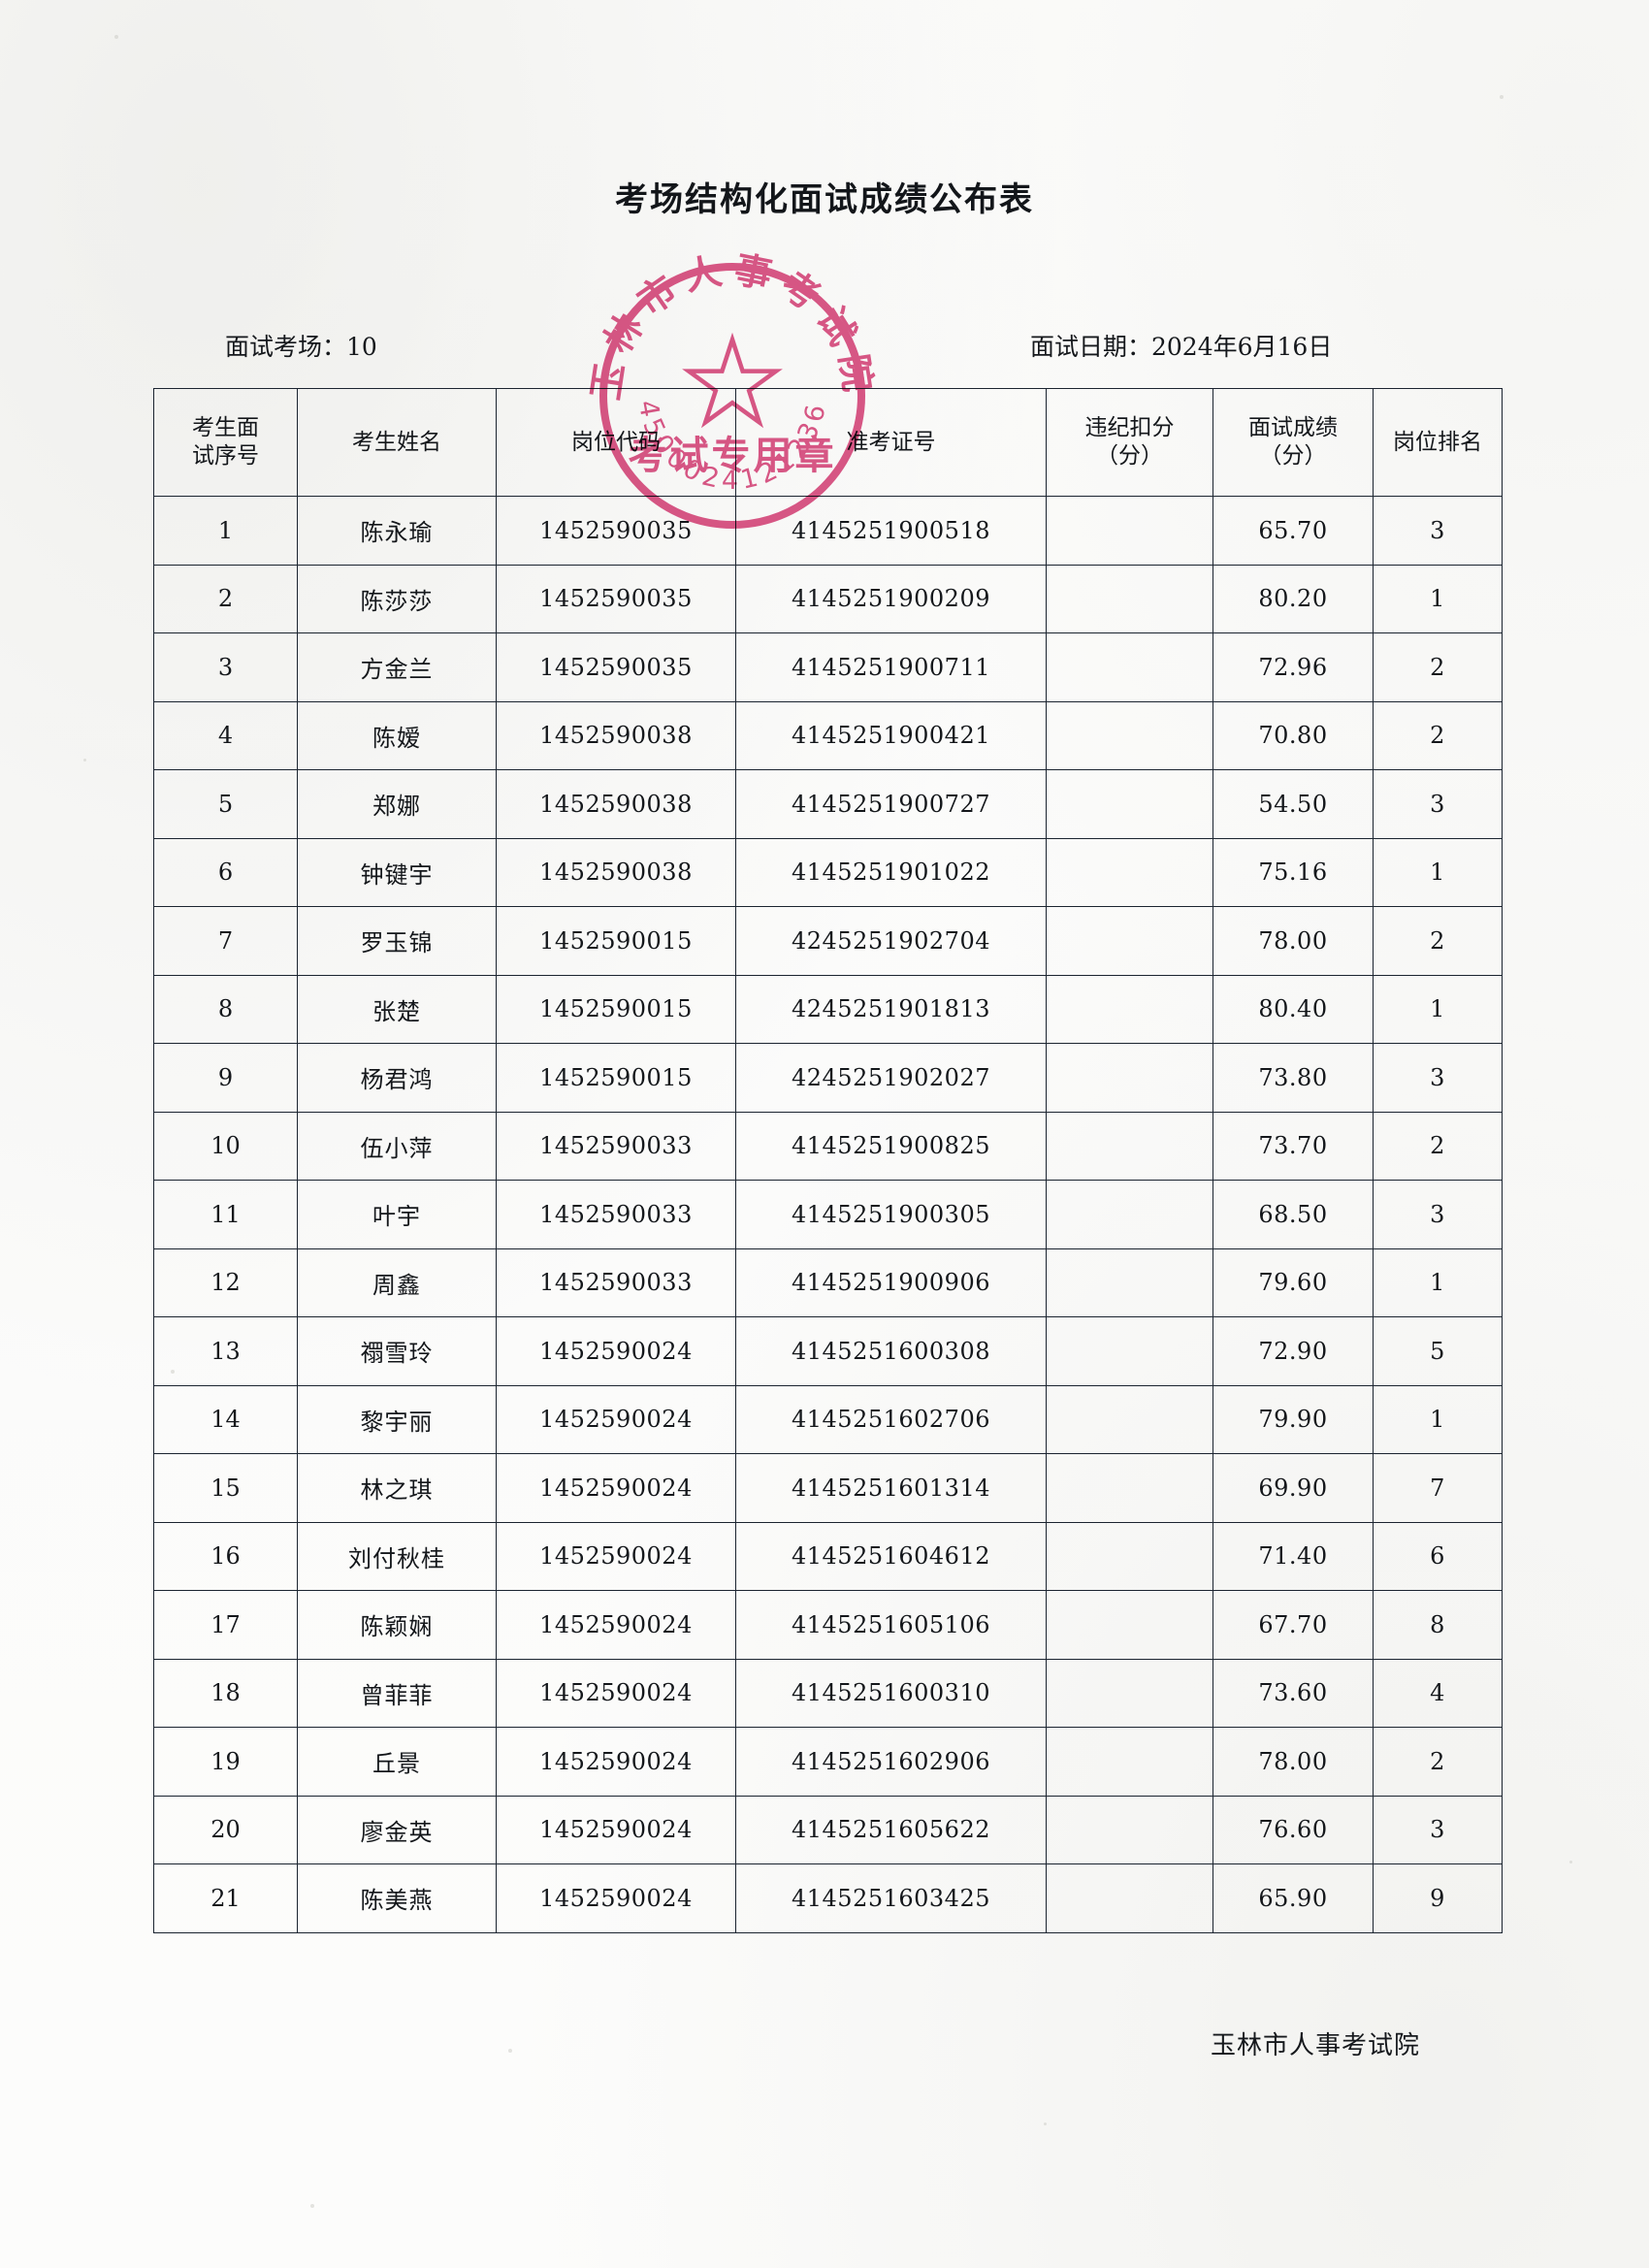 Image resolution: width=1649 pixels, height=2268 pixels. I want to click on cell-score: 72.96, so click(1293, 667).